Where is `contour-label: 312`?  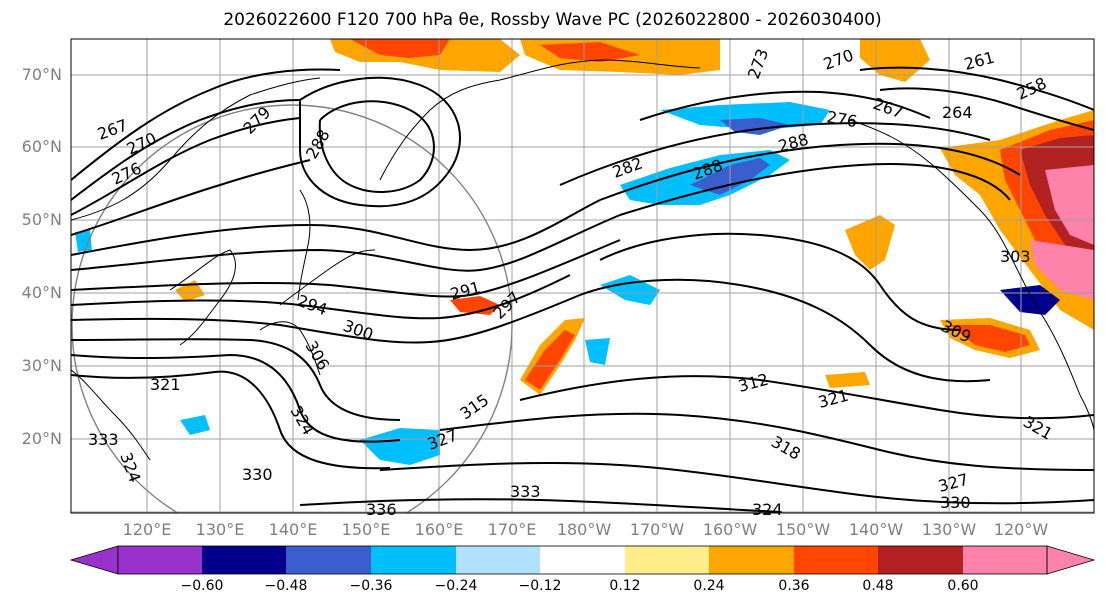
contour-label: 312 is located at coordinates (753, 383).